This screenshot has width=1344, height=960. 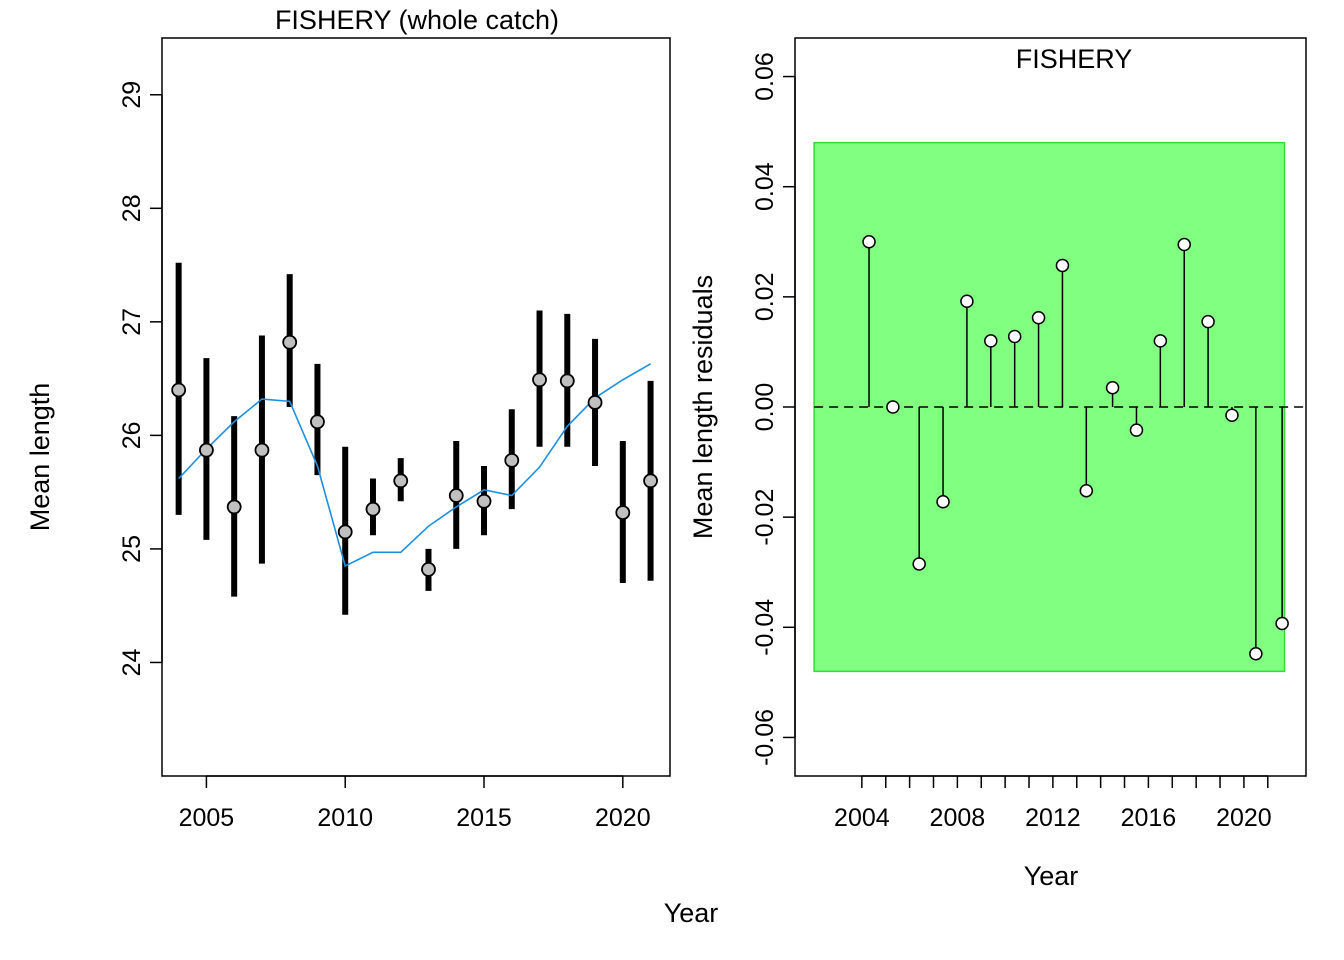 What do you see at coordinates (132, 208) in the screenshot?
I see `left-y-tick-label: 28` at bounding box center [132, 208].